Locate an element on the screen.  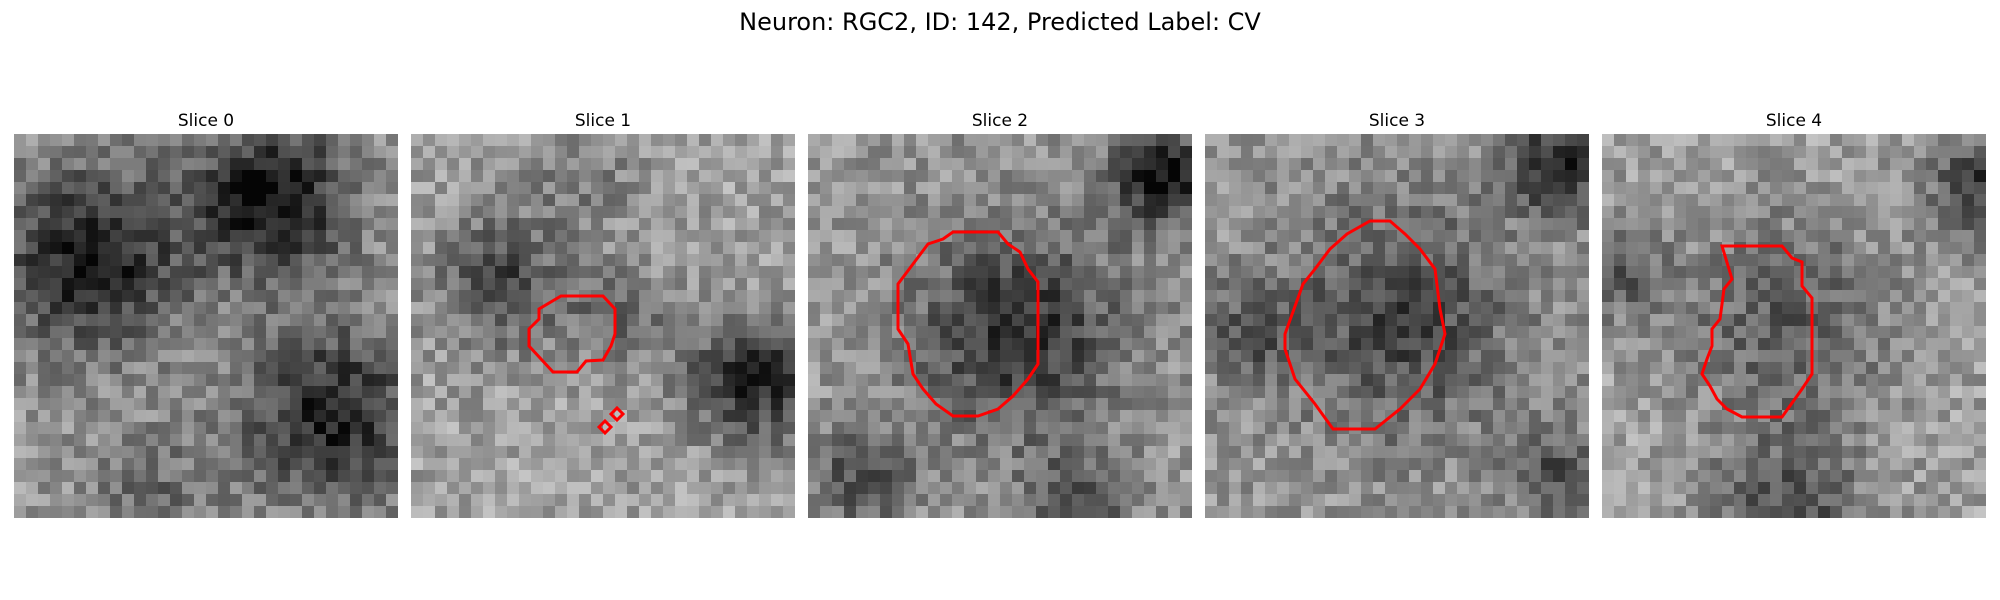
slice-panel-4: Slice 4 is located at coordinates (1794, 313).